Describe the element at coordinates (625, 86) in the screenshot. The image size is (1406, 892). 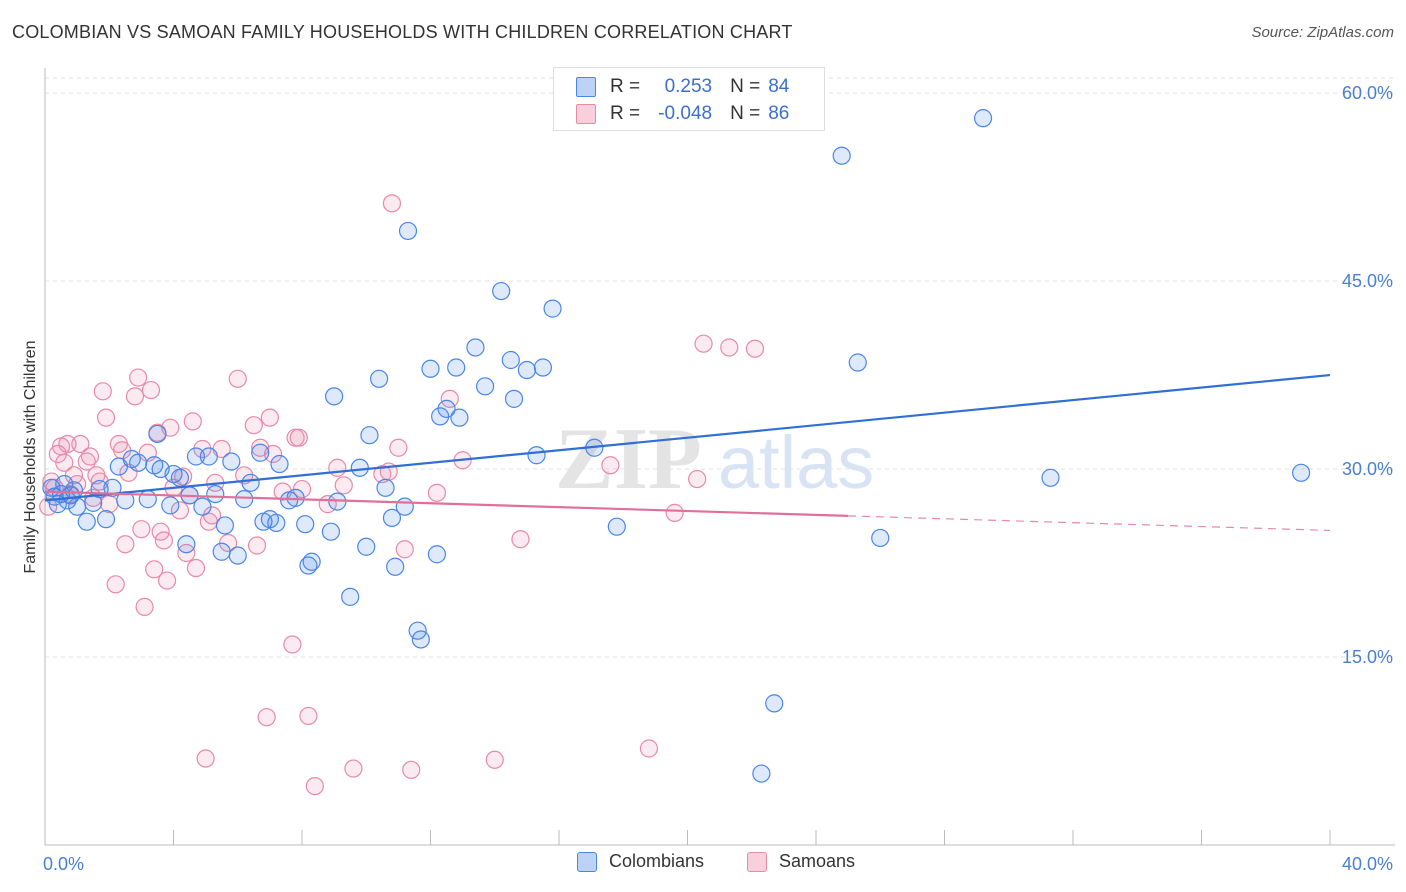
I see `legend-r-label: R =` at that location.